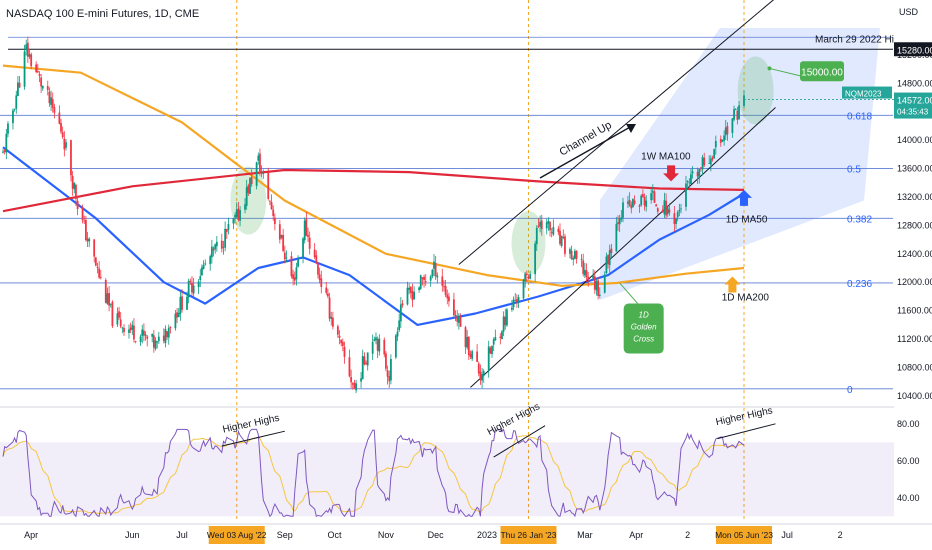  I want to click on price-tick-label: 14000.00, so click(914, 140).